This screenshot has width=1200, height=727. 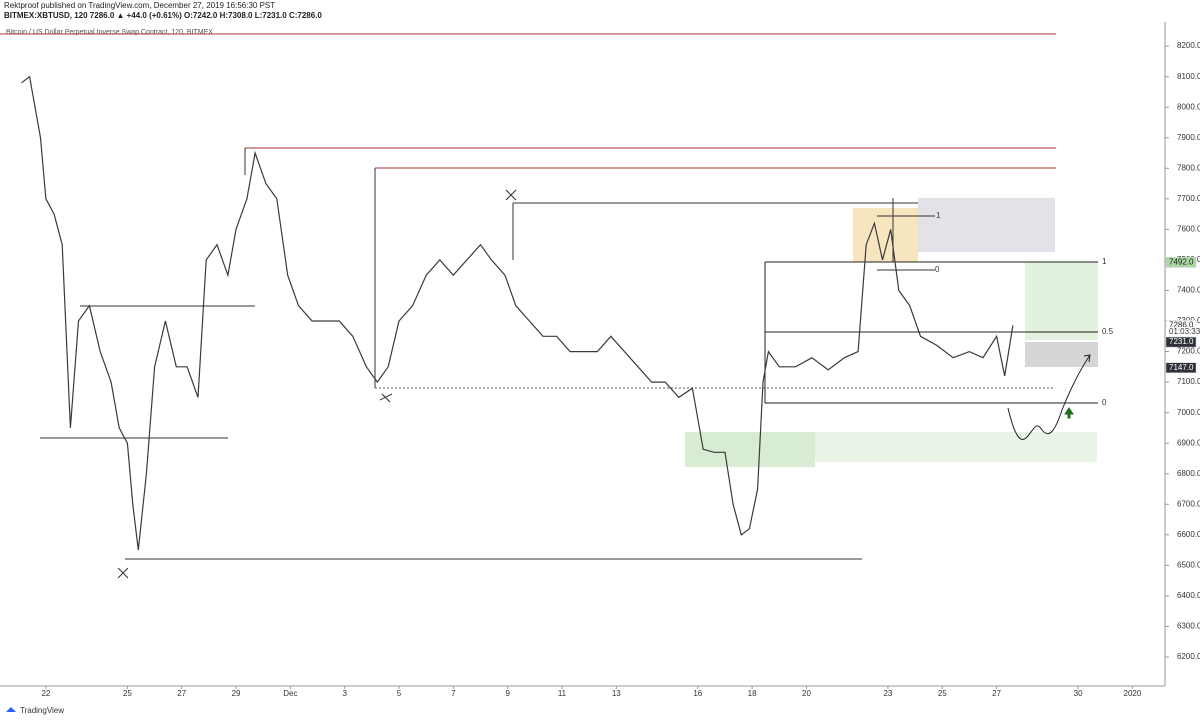 I want to click on y-tick-label: 6400.0, so click(x=1188, y=595).